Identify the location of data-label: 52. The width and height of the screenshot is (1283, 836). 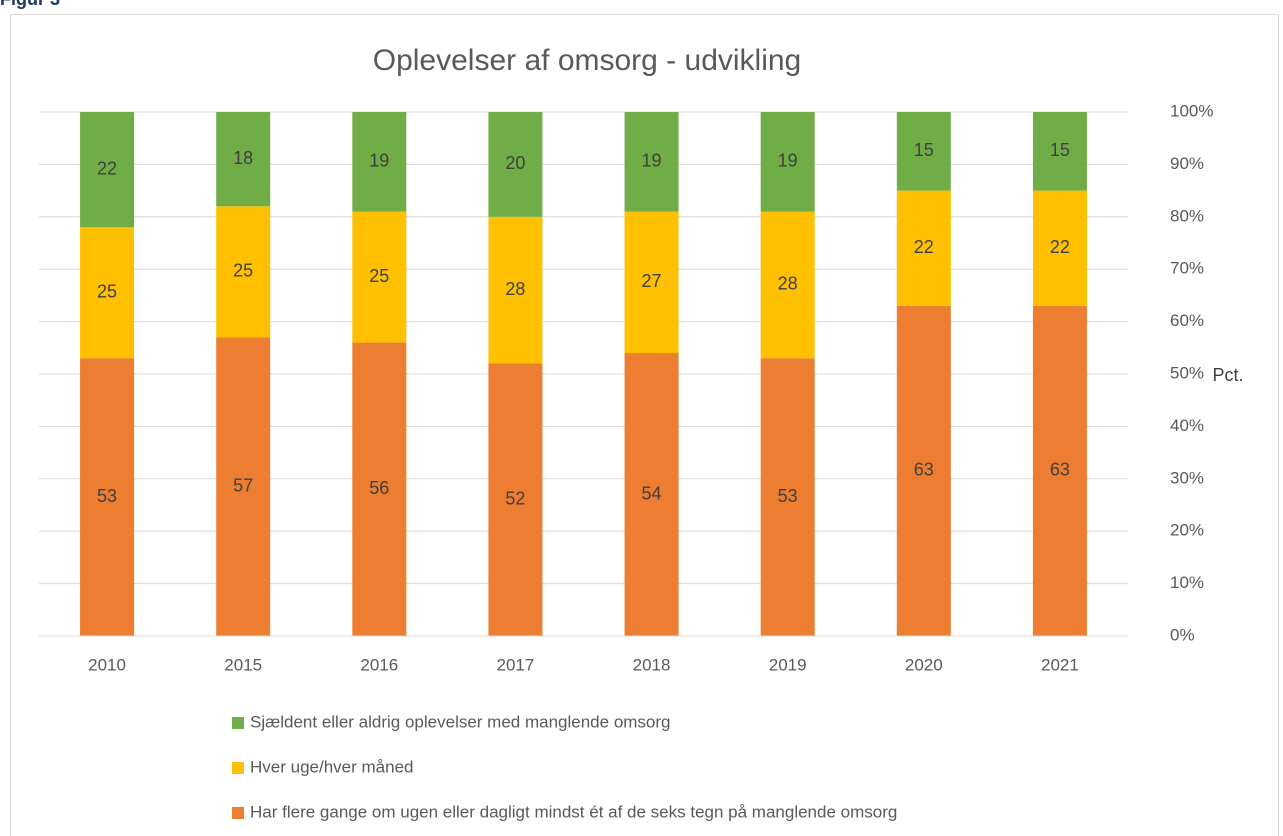
(515, 499).